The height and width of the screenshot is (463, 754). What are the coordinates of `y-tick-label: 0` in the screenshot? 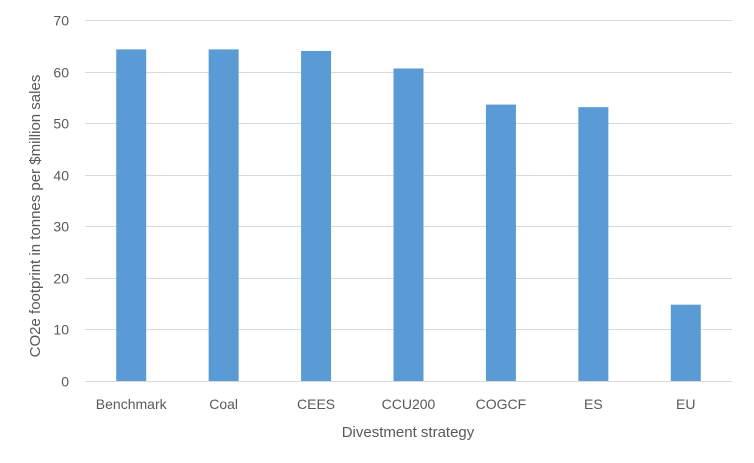 It's located at (65, 382).